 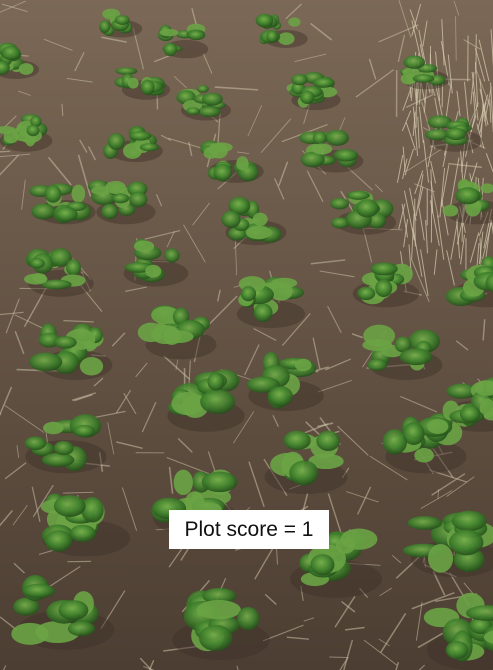 I want to click on plot-score-label: Plot score = 1, so click(x=249, y=529).